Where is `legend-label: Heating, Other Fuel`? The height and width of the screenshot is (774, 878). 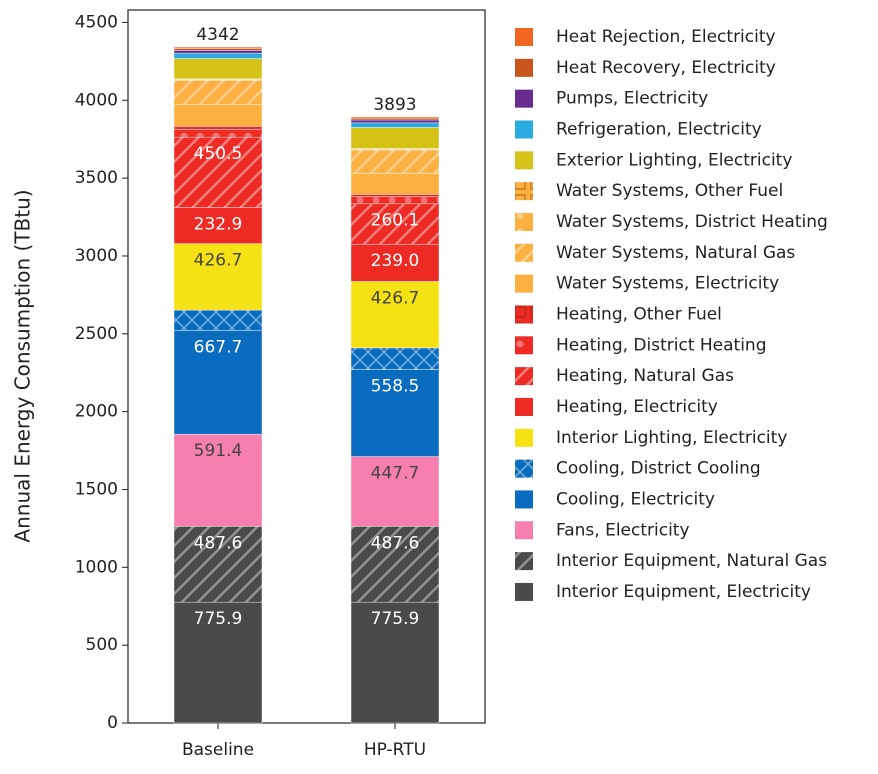 legend-label: Heating, Other Fuel is located at coordinates (639, 314).